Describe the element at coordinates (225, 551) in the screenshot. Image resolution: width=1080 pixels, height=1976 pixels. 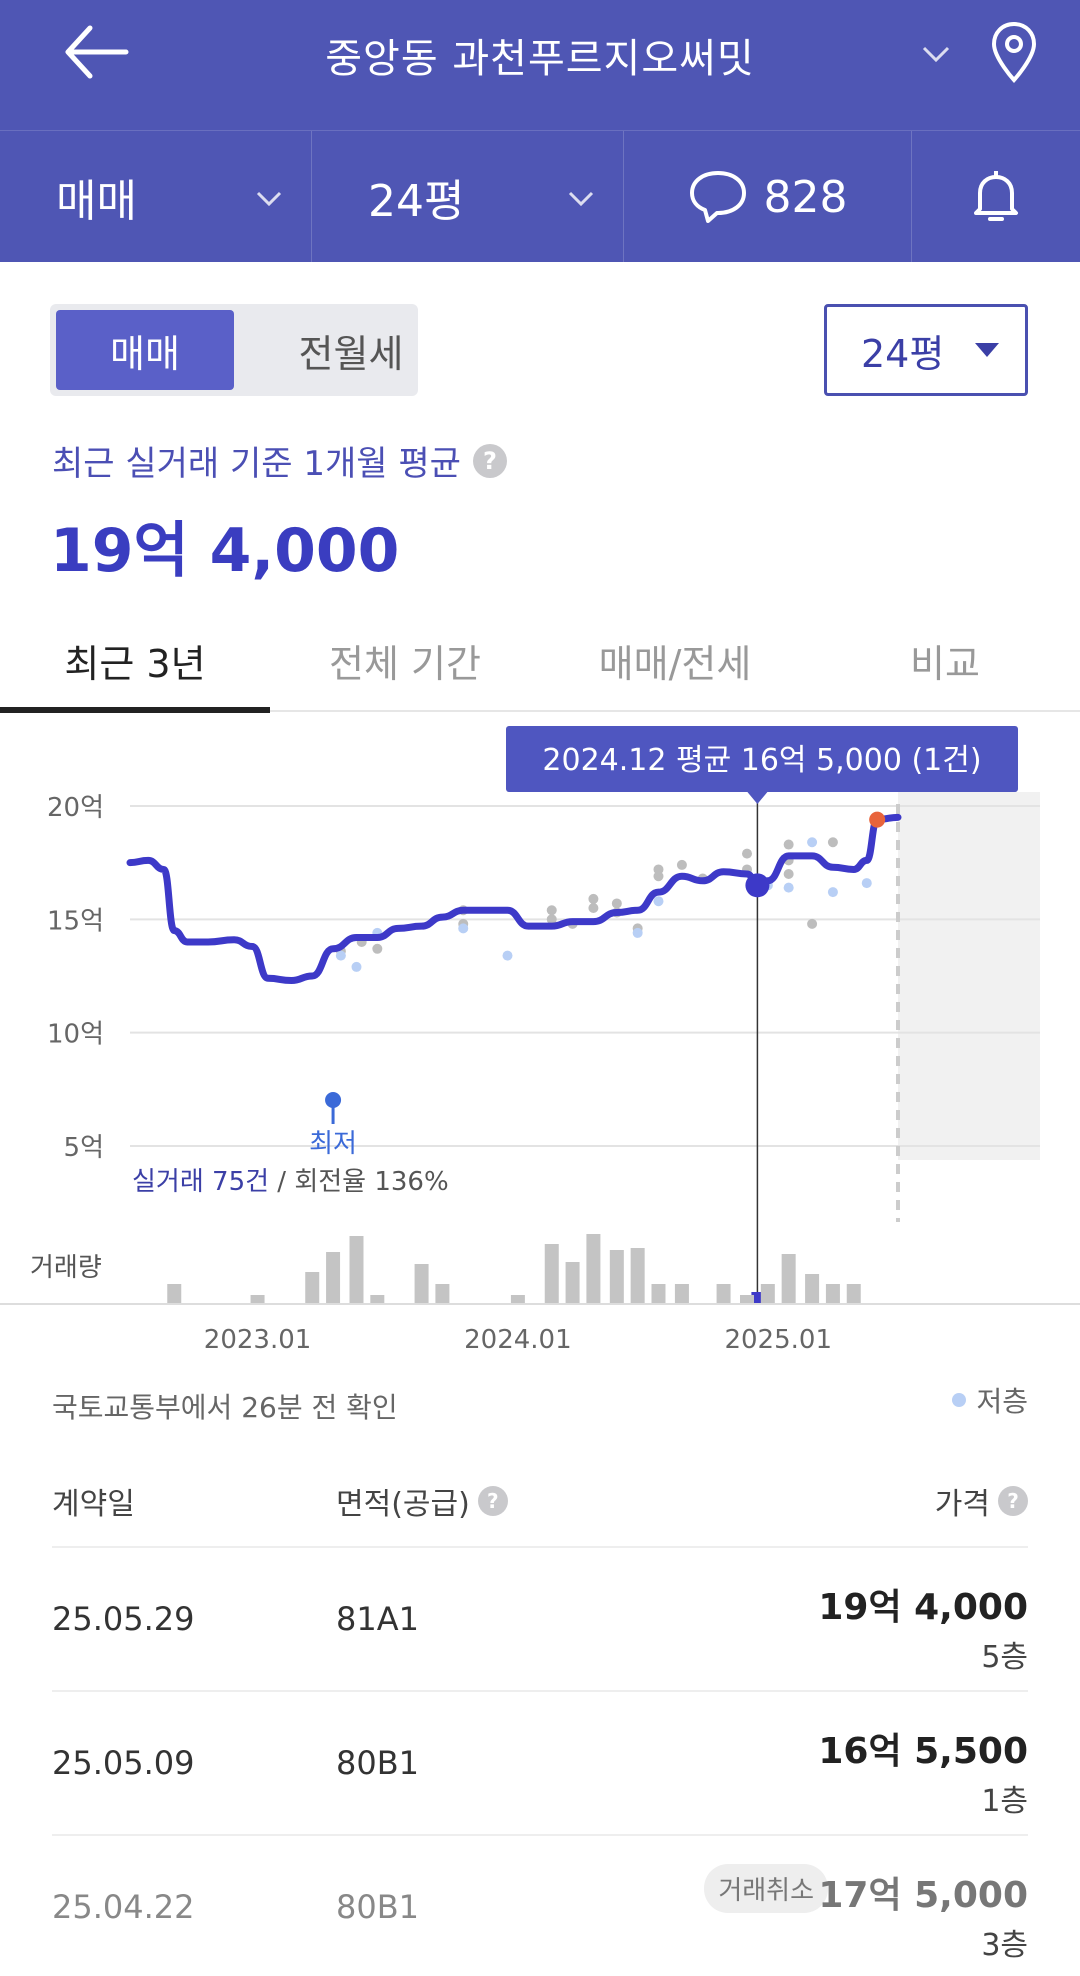
I see `average-price: 19억 4,000` at that location.